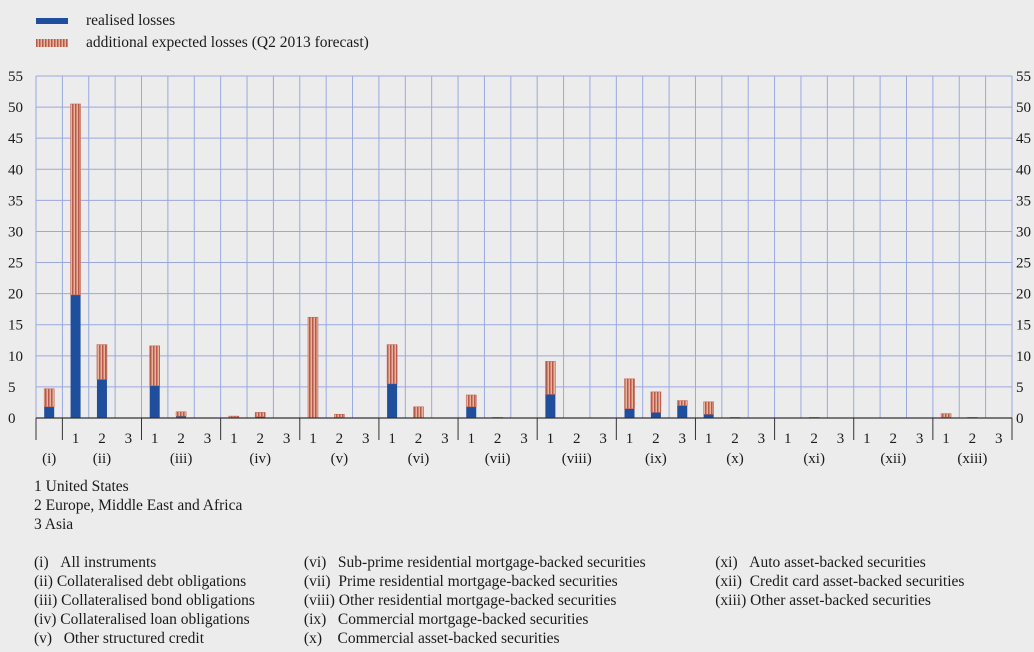  Describe the element at coordinates (498, 459) in the screenshot. I see `x-group-label: (vii)` at that location.